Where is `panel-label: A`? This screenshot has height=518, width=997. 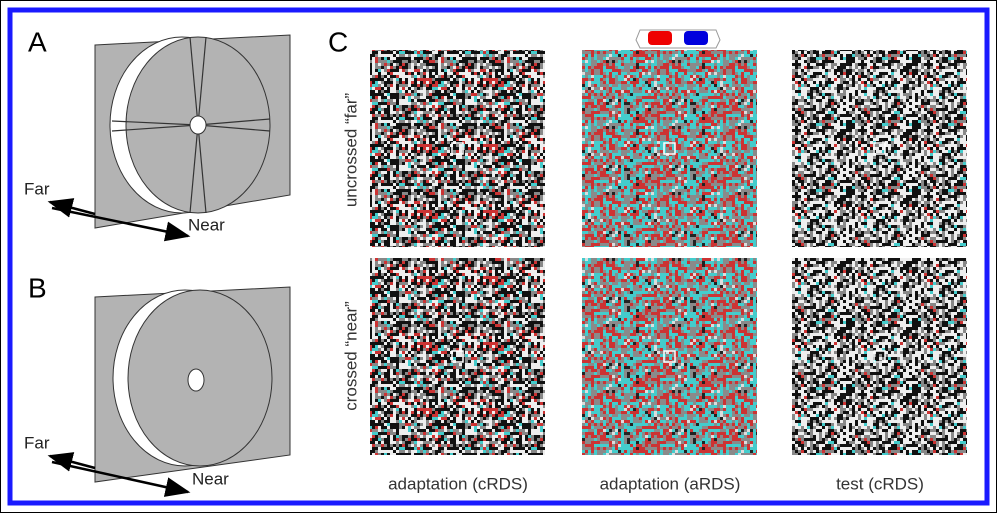 panel-label: A is located at coordinates (37, 41).